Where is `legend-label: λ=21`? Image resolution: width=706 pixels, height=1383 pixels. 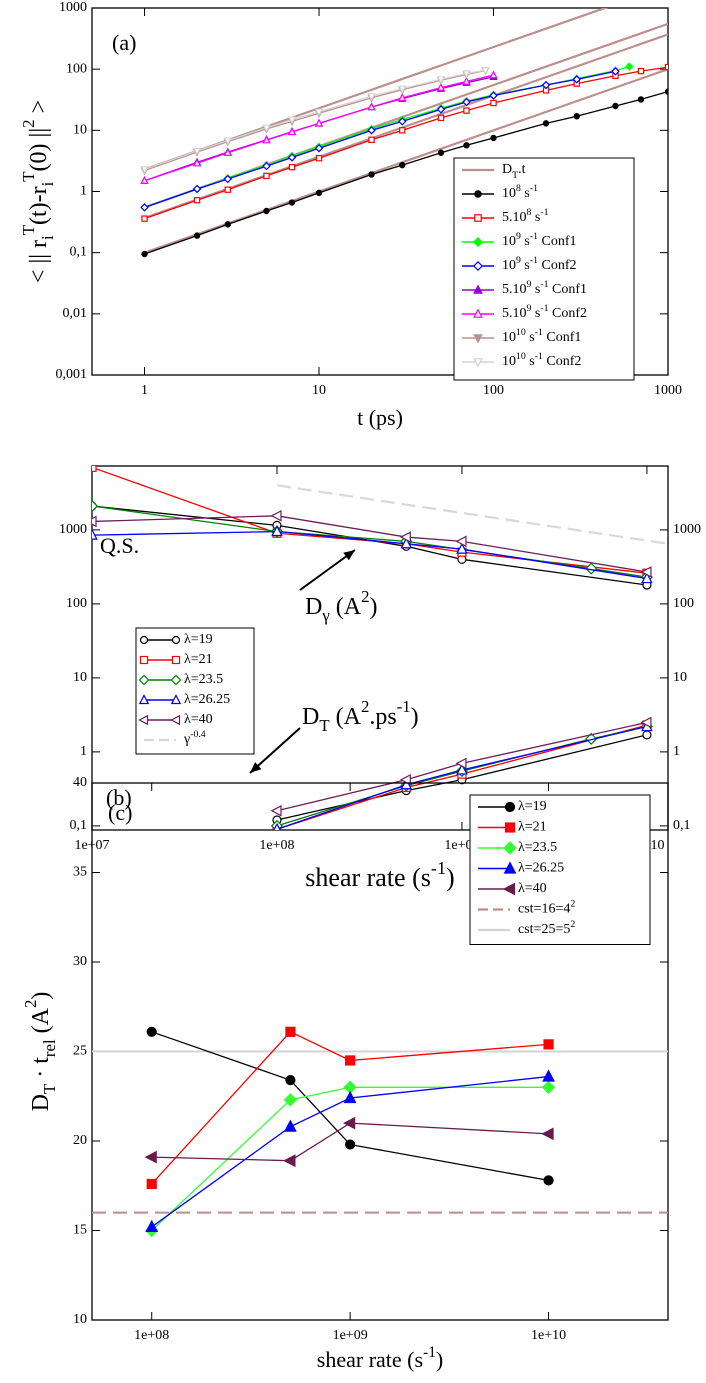
legend-label: λ=21 is located at coordinates (198, 659).